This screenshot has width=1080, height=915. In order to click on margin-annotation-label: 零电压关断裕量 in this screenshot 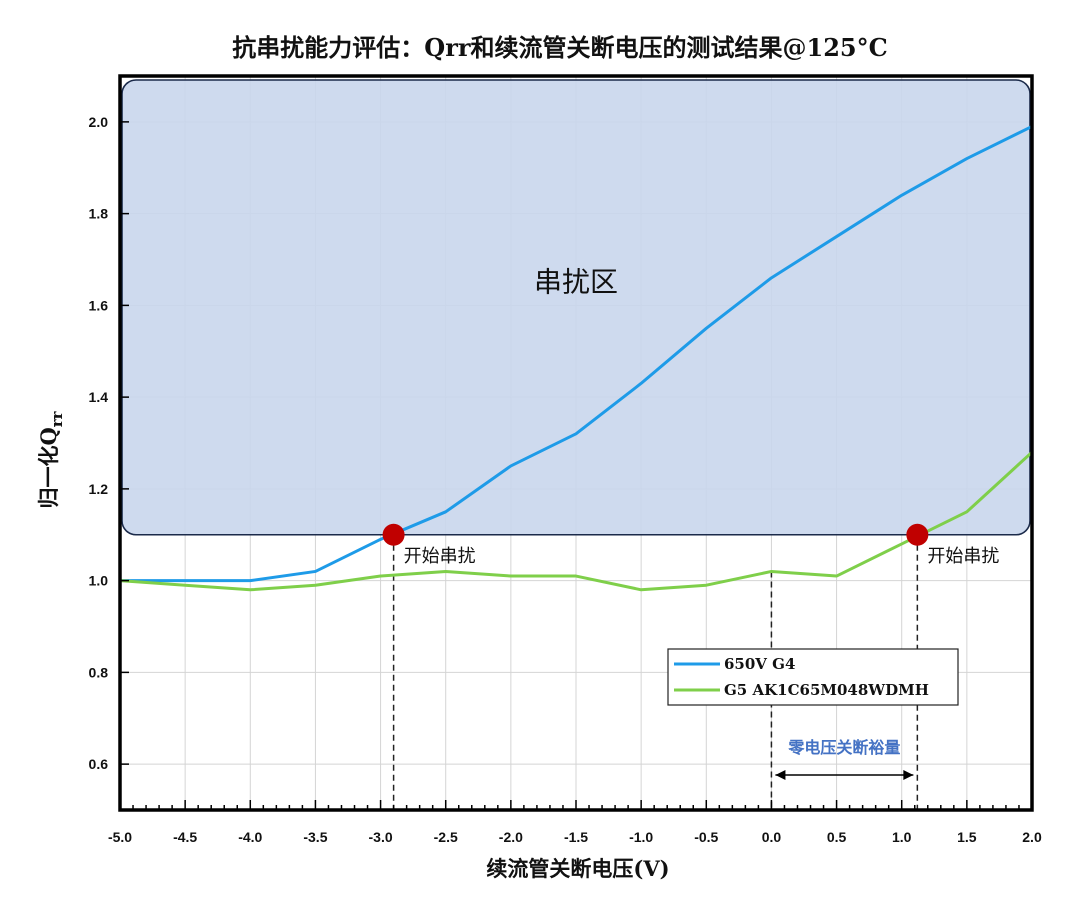, I will do `click(843, 747)`.